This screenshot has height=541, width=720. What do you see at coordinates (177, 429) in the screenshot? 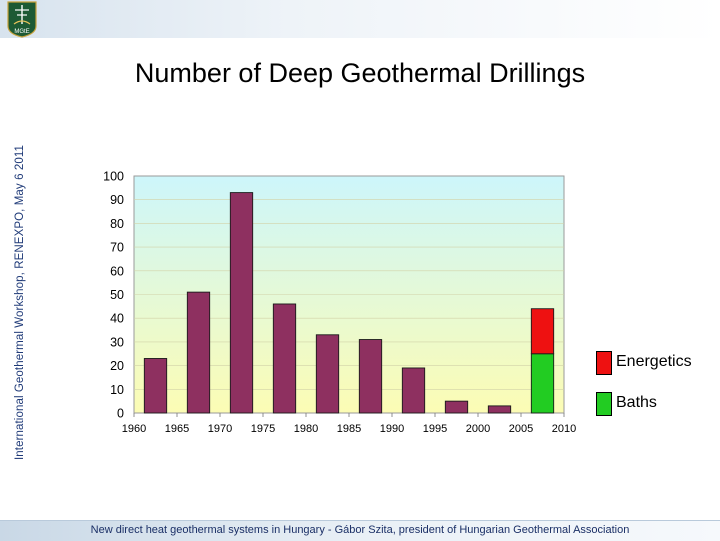
I see `x-tick-label: 1965` at bounding box center [177, 429].